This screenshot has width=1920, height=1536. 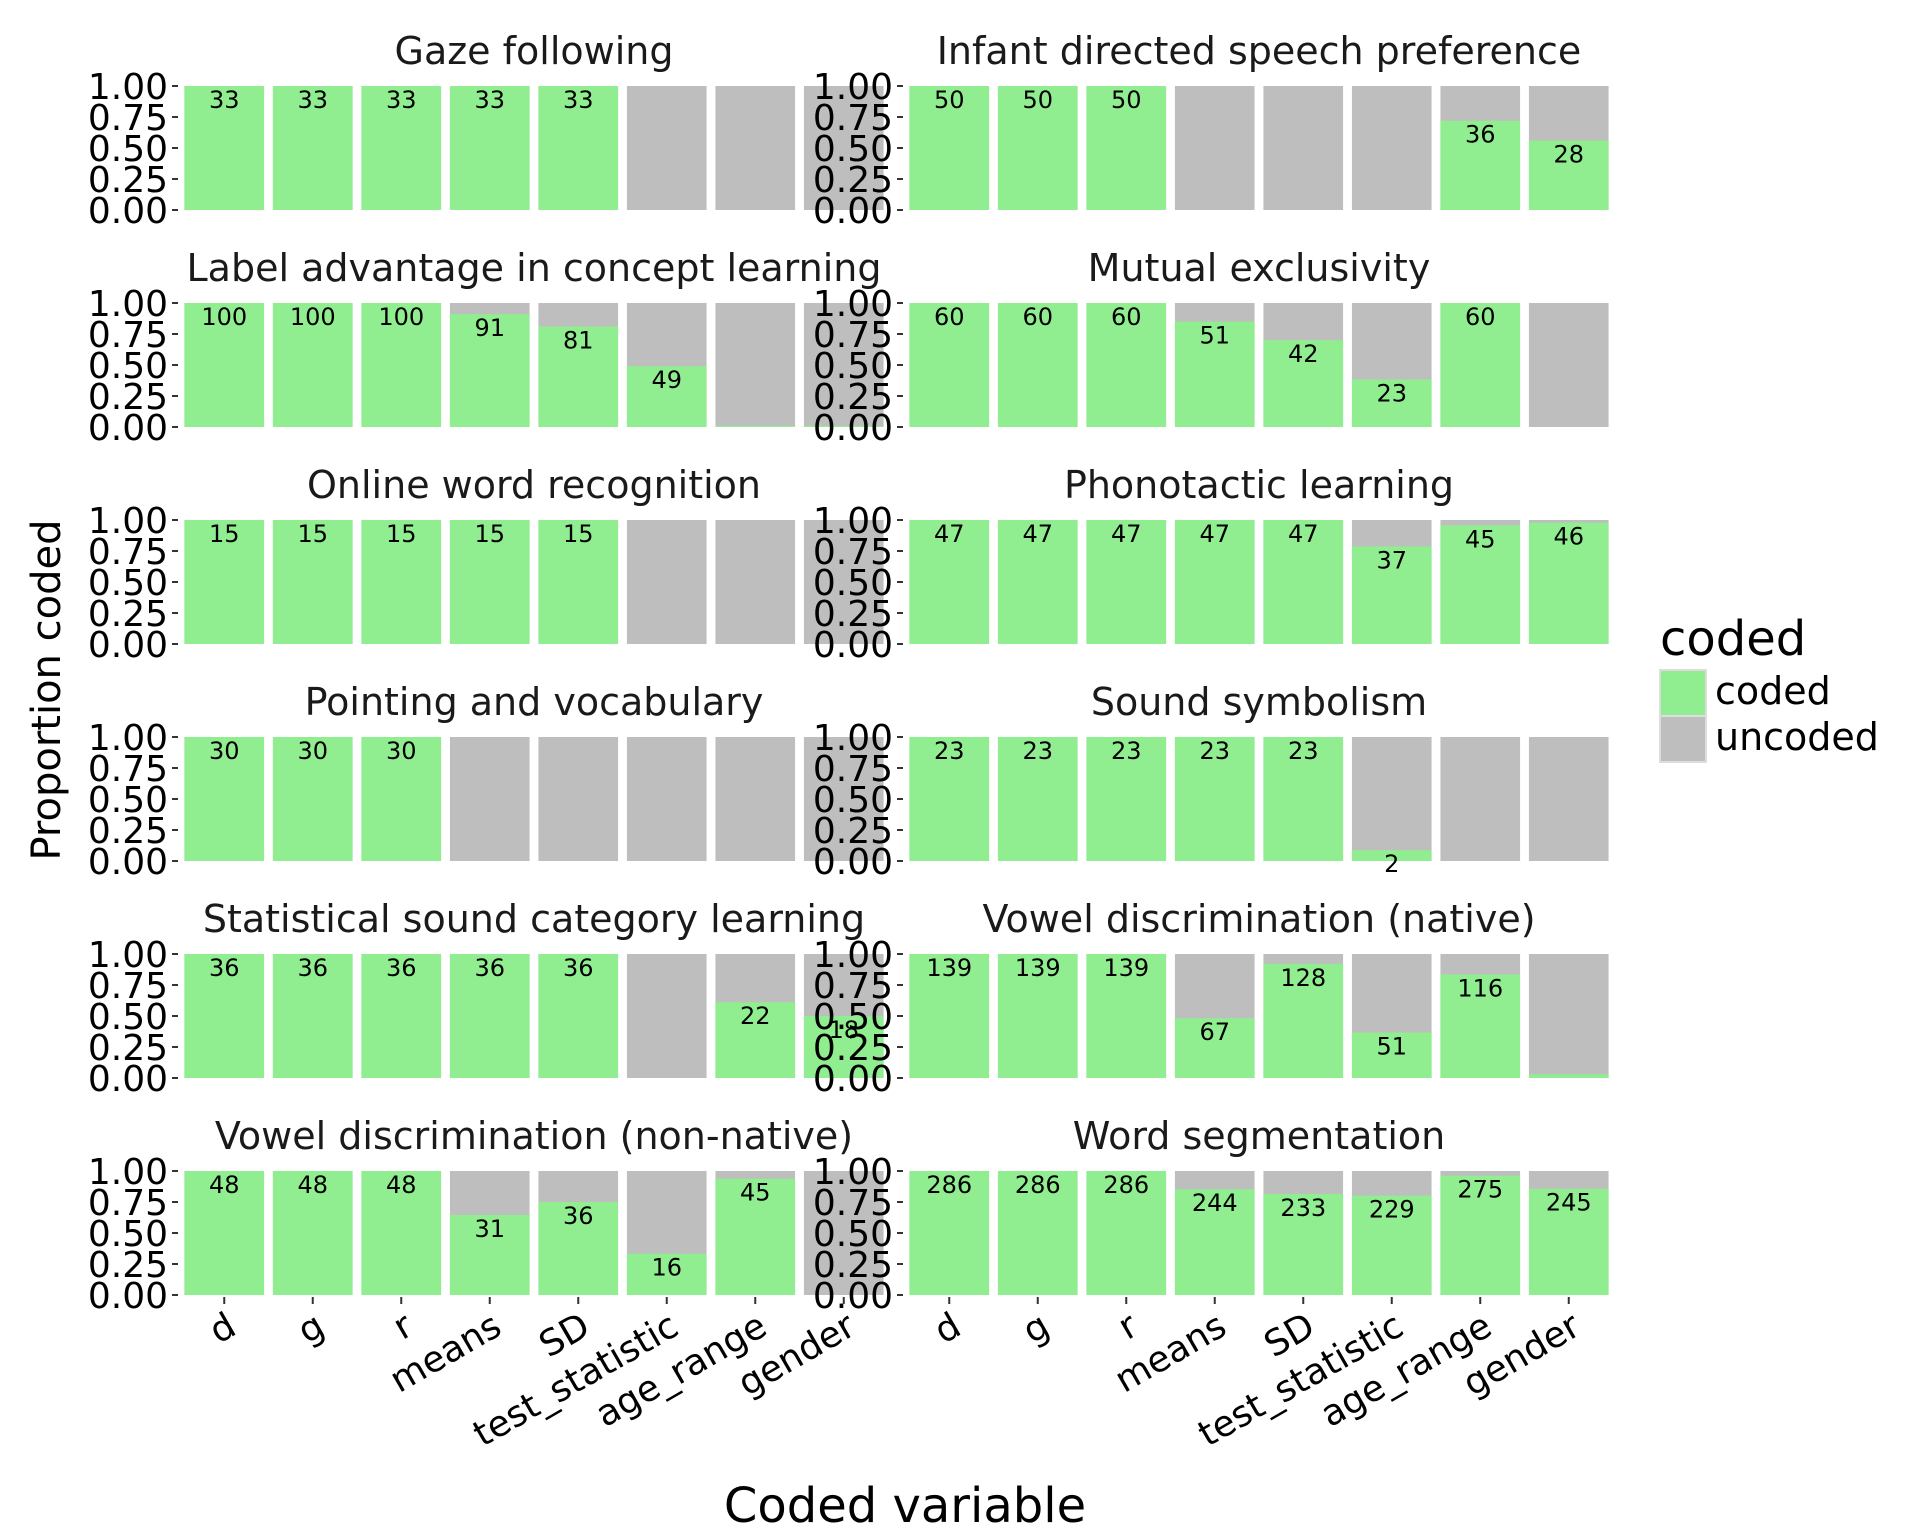 I want to click on count-label: 81, so click(x=578, y=341).